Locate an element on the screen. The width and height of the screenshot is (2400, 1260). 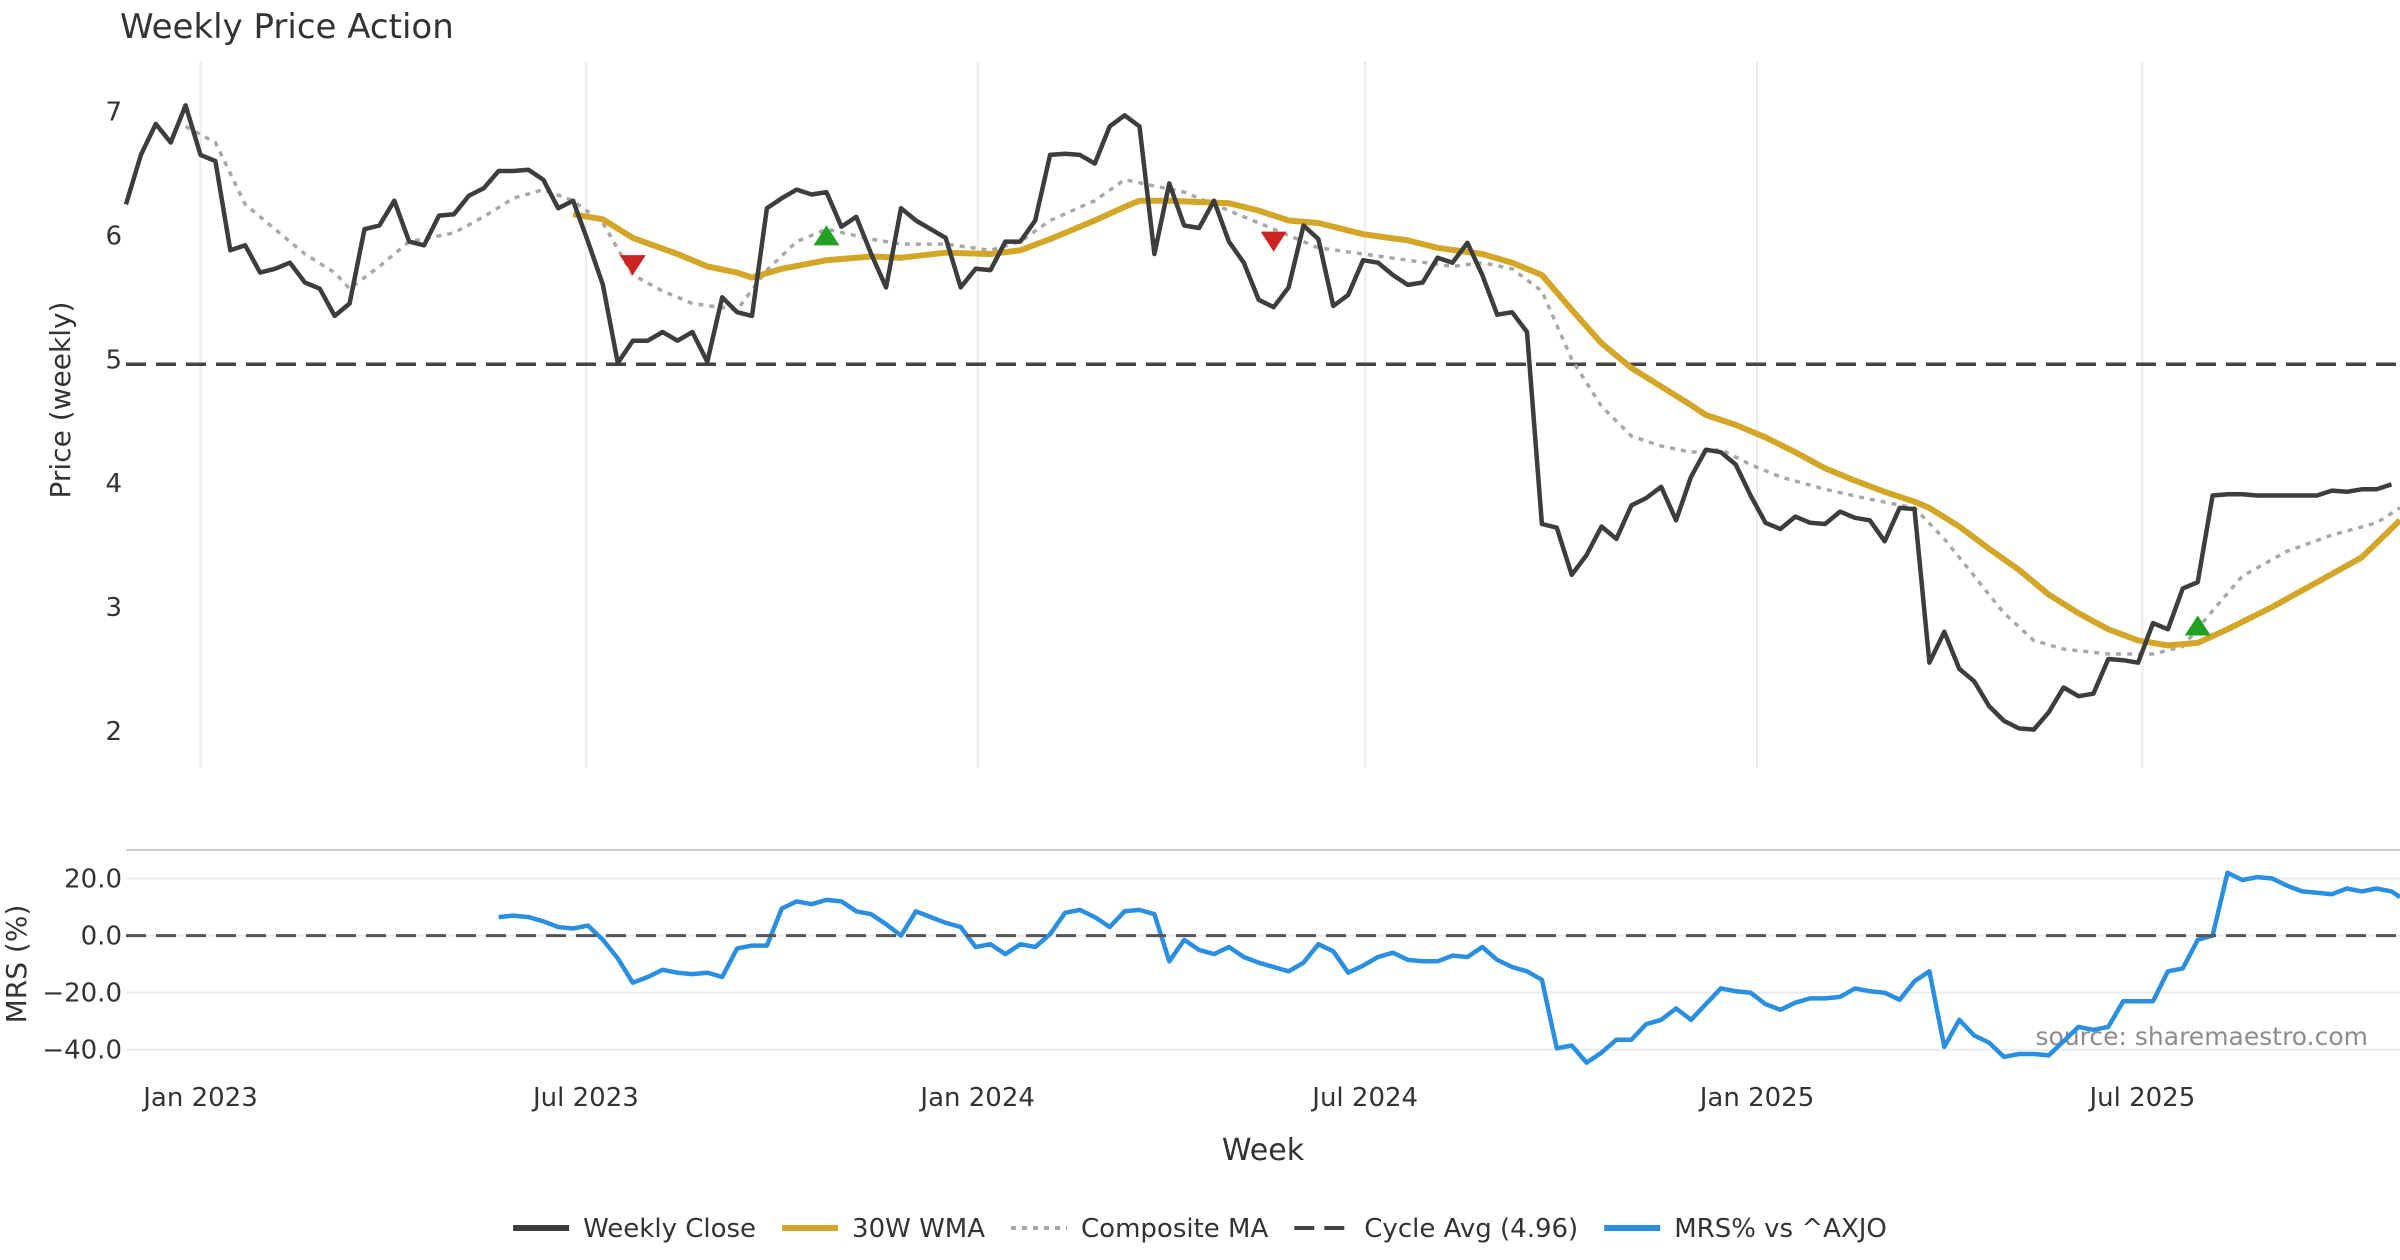
x-tick-label: Jul 2023 is located at coordinates (585, 1098).